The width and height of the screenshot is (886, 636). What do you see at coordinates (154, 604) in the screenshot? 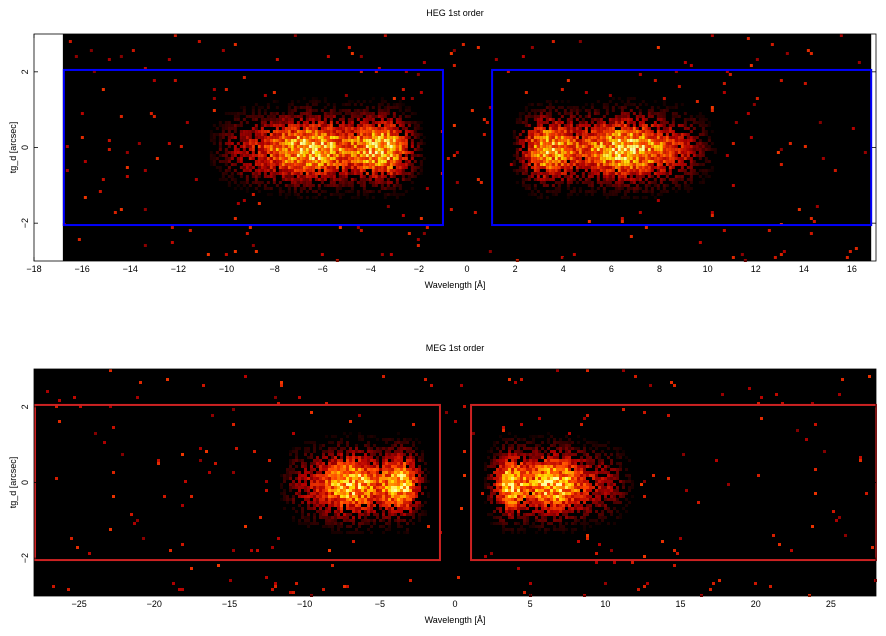
I see `x-tick-label: −20` at bounding box center [154, 604].